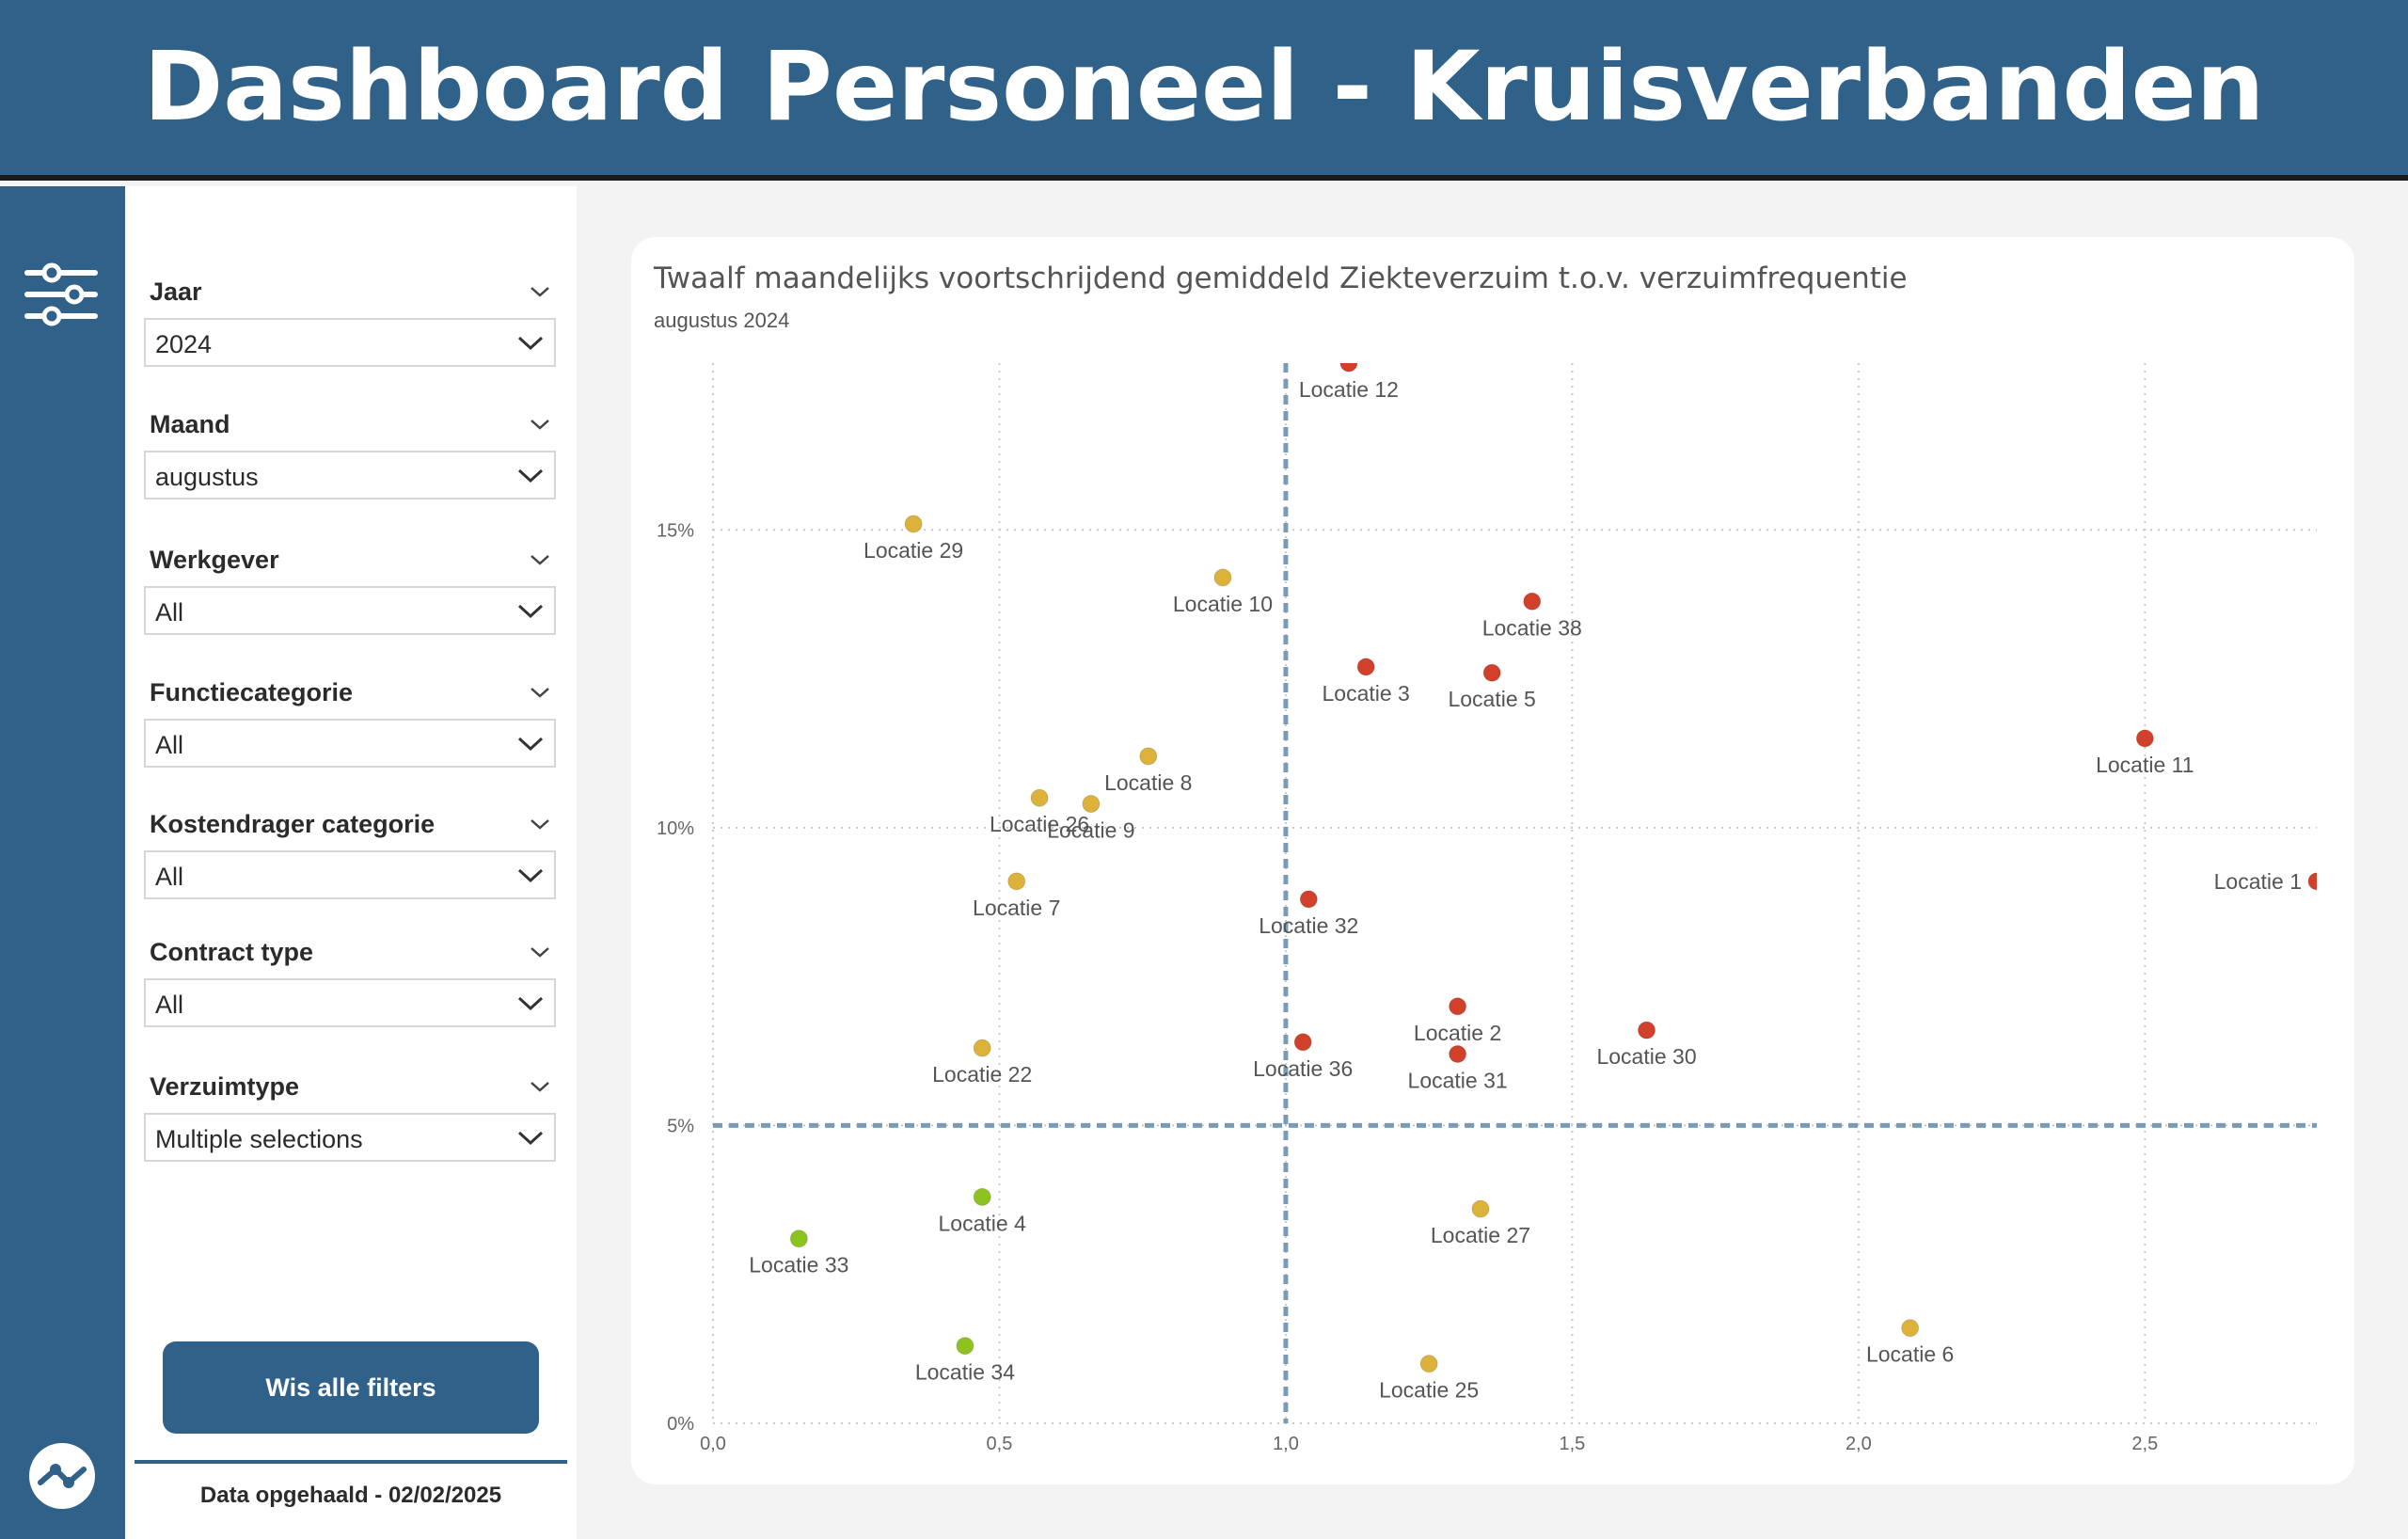 The width and height of the screenshot is (2408, 1539). What do you see at coordinates (350, 475) in the screenshot?
I see `slicer-dropdown: augustus` at bounding box center [350, 475].